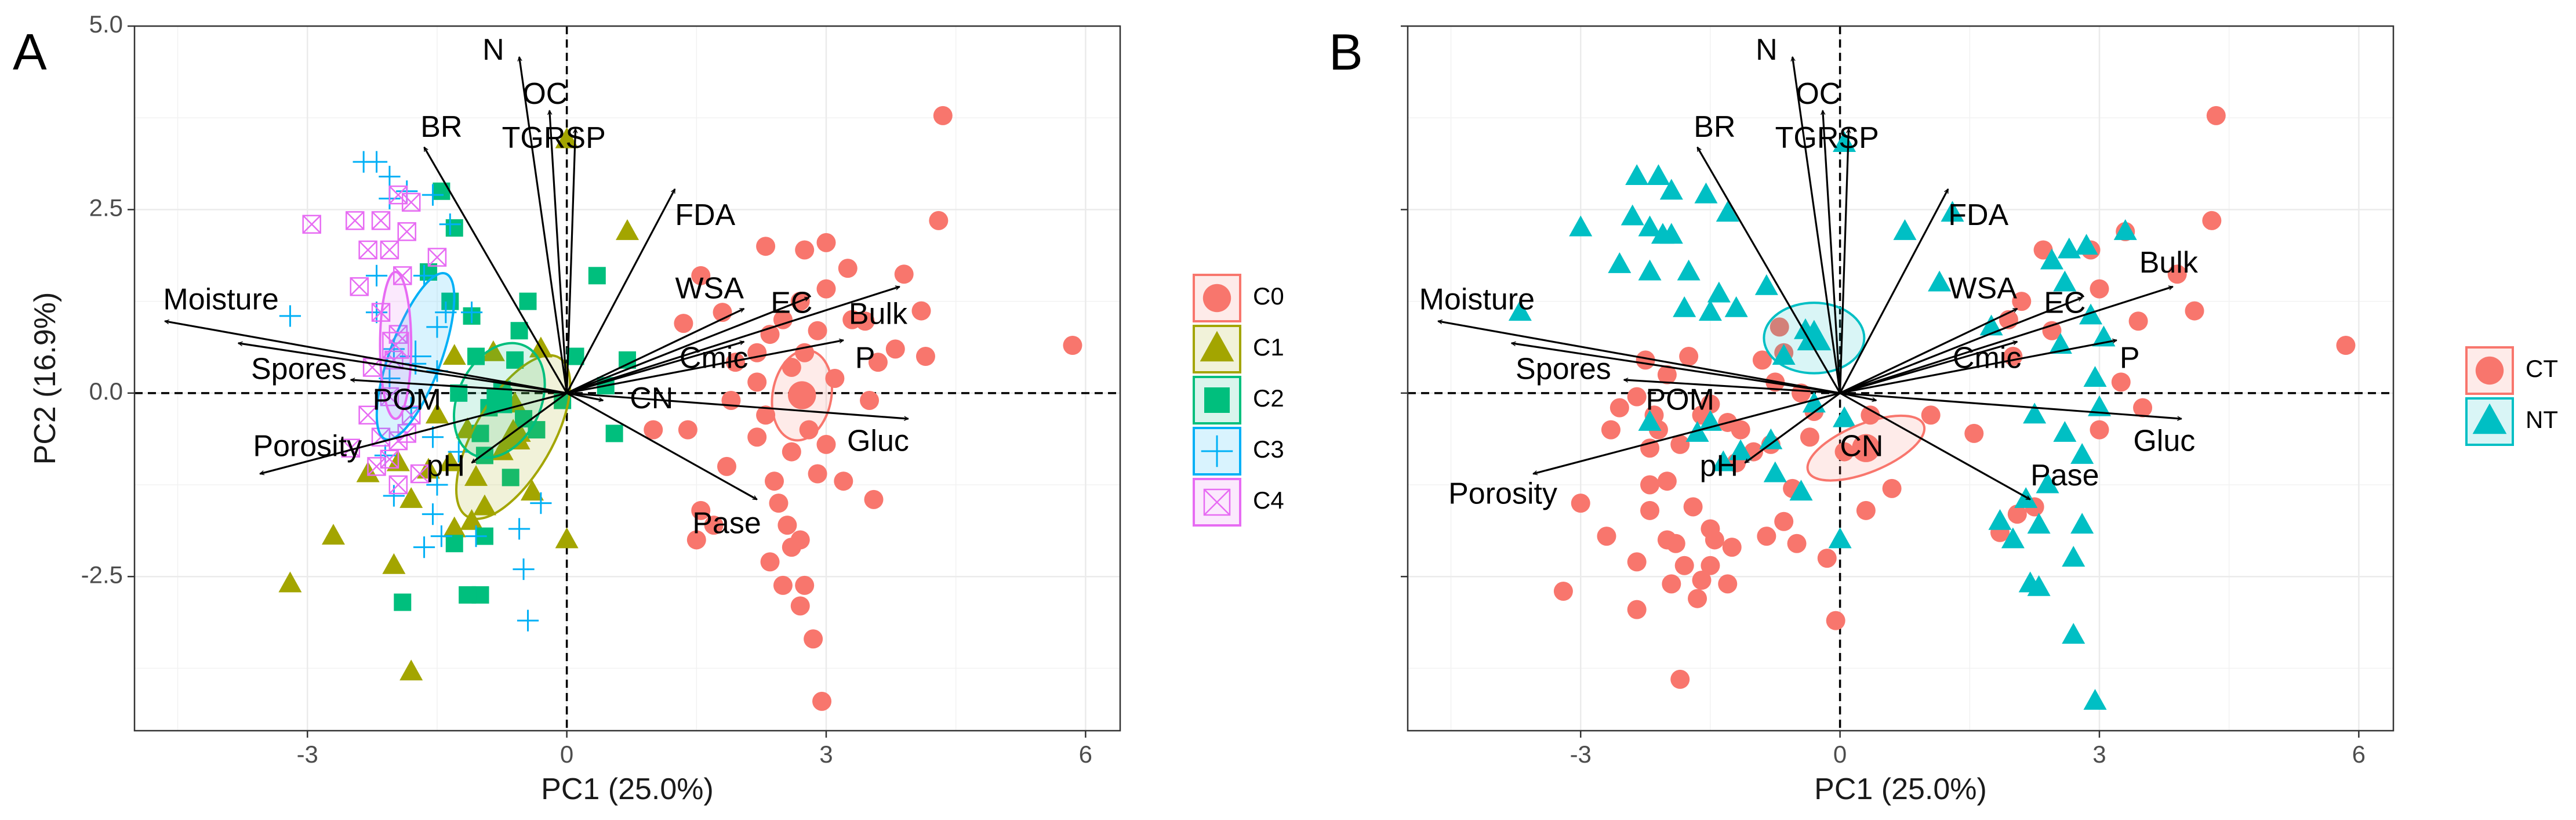 This screenshot has height=820, width=2576. What do you see at coordinates (1732, 387) in the screenshot?
I see `vector-pom` at bounding box center [1732, 387].